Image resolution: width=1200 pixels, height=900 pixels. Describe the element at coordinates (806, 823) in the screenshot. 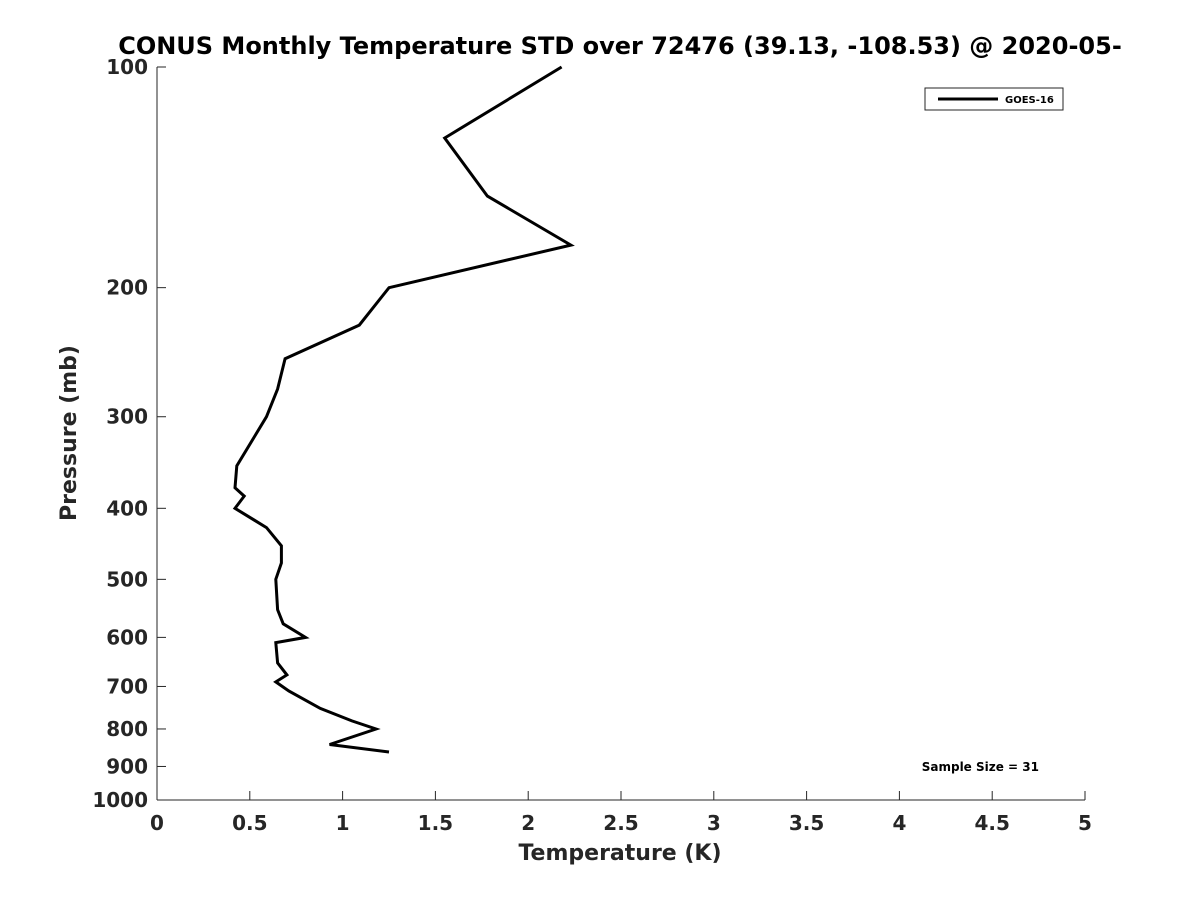

I see `x-tick-label: 3.5` at that location.